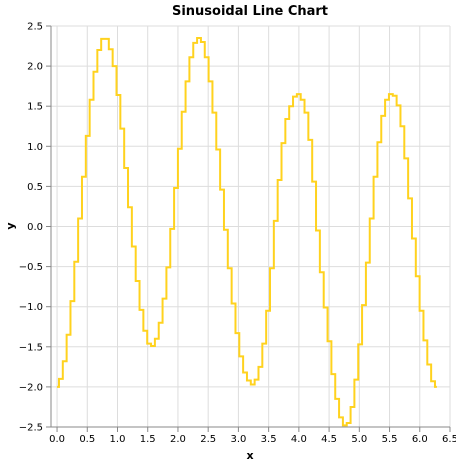 This screenshot has height=464, width=456. I want to click on y-tick-label: −2.0, so click(31, 387).